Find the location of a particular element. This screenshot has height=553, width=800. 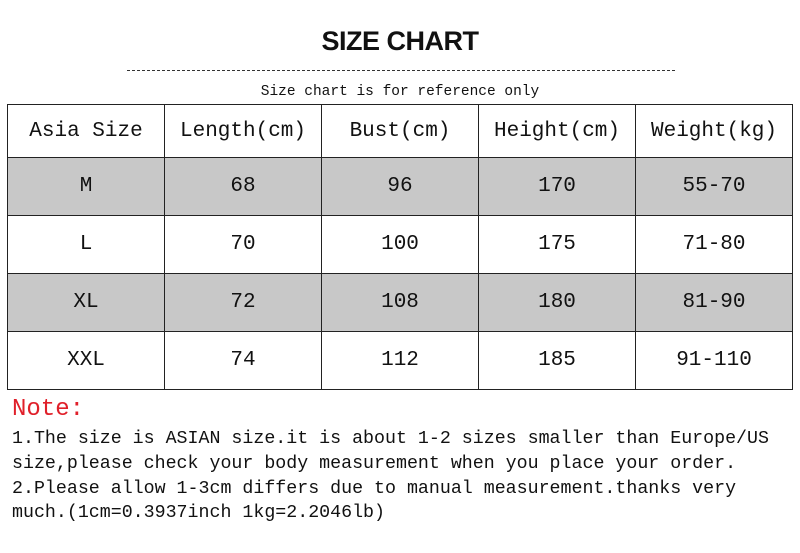

header-cell: Length(cm) is located at coordinates (243, 131).